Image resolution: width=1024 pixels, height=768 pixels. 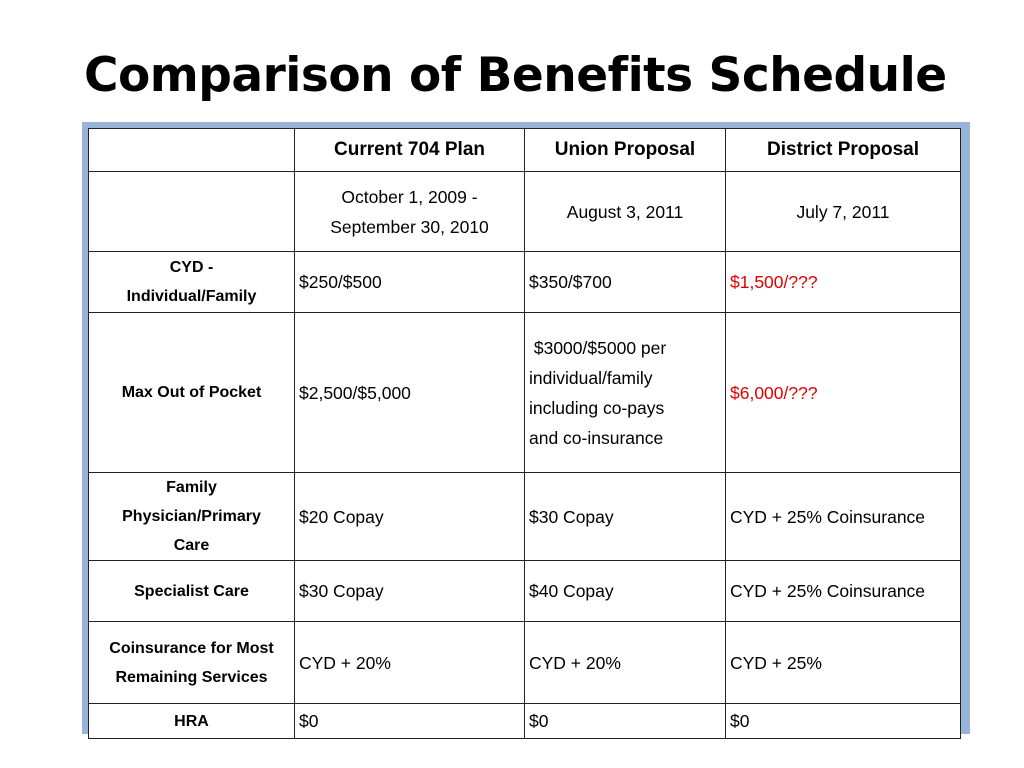 I want to click on row-label-coinsurance: Coinsurance for Most Remaining Services, so click(x=191, y=662).